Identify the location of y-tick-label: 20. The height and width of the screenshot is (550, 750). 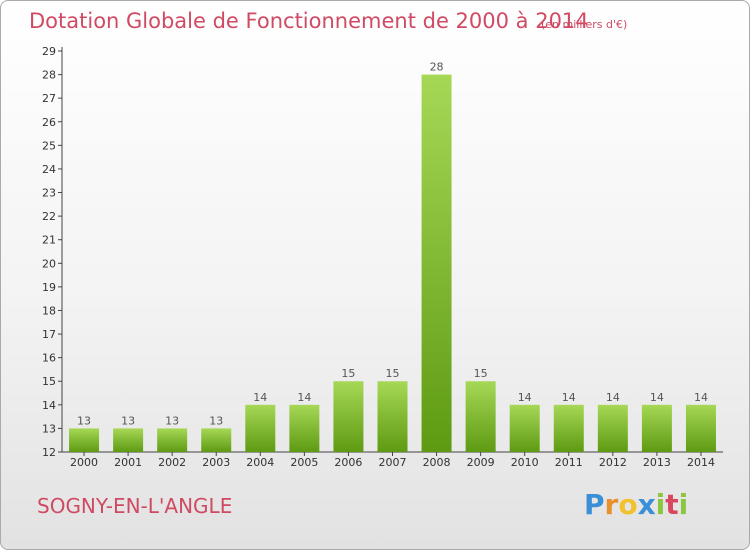
(49, 263).